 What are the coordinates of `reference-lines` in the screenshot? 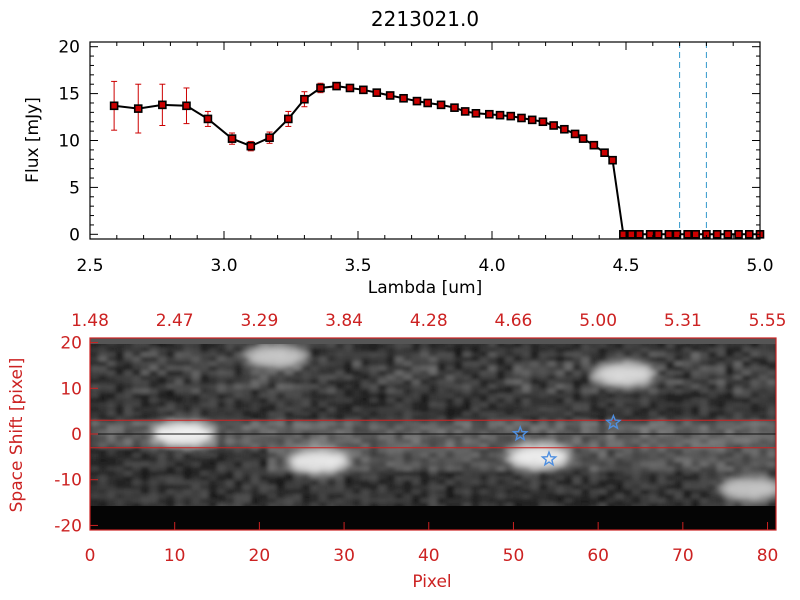 It's located at (693, 140).